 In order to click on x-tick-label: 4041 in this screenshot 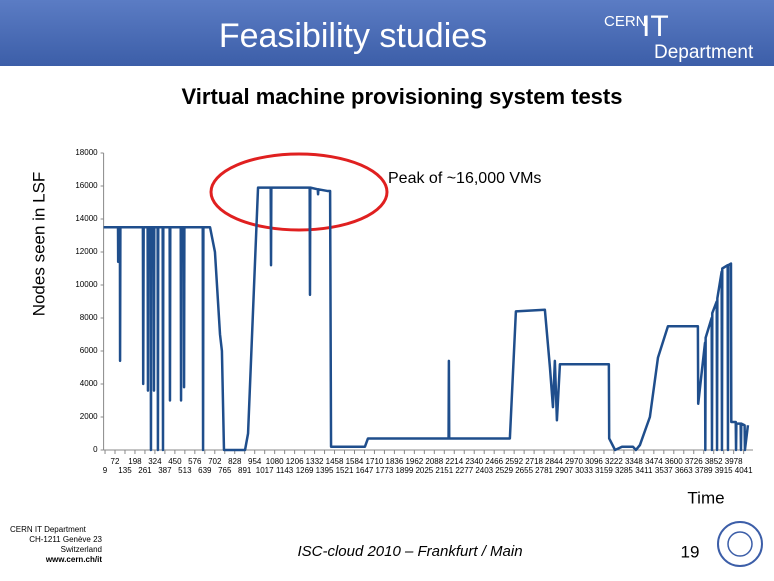, I will do `click(744, 470)`.